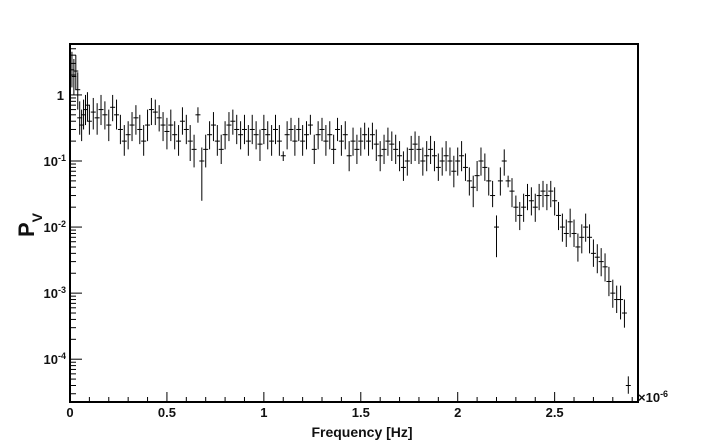 The height and width of the screenshot is (447, 708). Describe the element at coordinates (55, 293) in the screenshot. I see `y-tick-label: 10⁻³` at that location.